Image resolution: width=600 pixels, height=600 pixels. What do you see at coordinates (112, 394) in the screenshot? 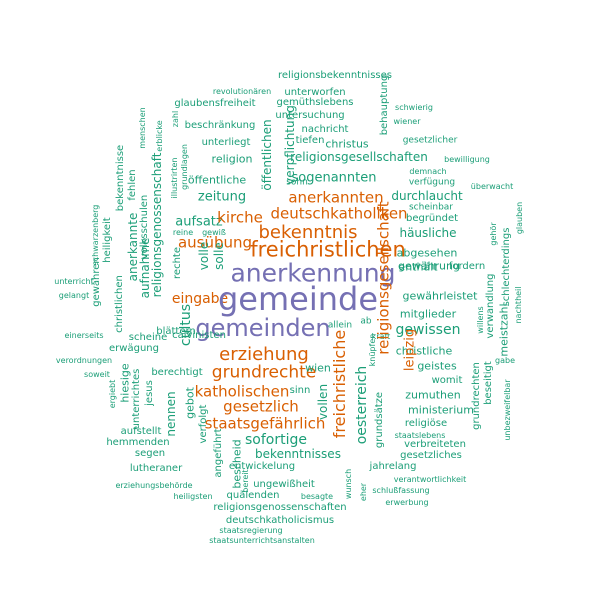
I see `cloud-word: ergiebt` at bounding box center [112, 394].